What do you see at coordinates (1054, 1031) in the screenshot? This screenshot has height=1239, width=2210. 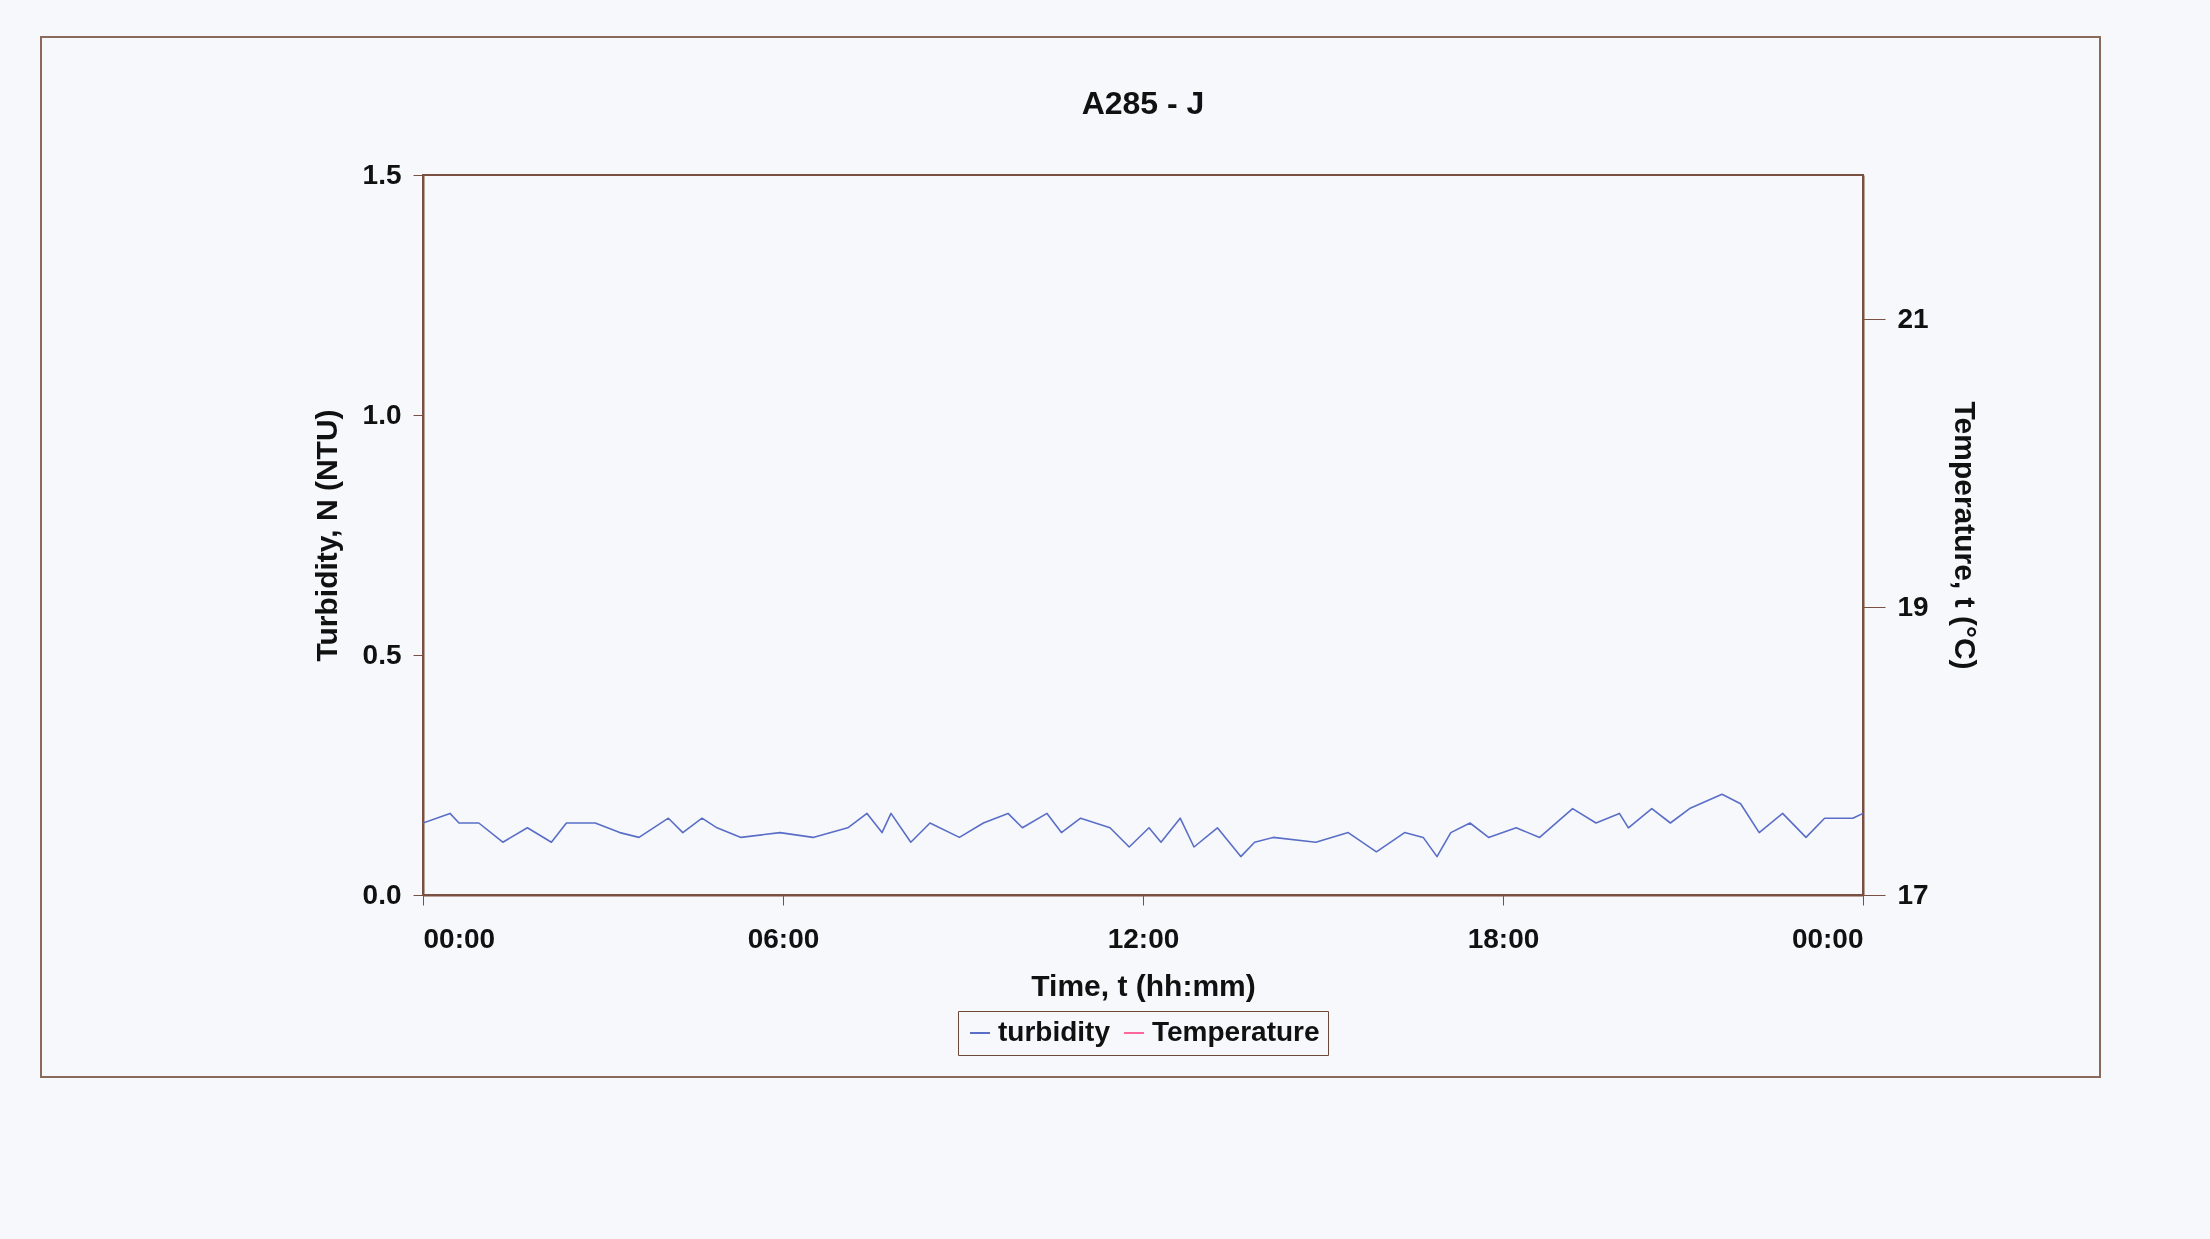 I see `legend-label: turbidity` at bounding box center [1054, 1031].